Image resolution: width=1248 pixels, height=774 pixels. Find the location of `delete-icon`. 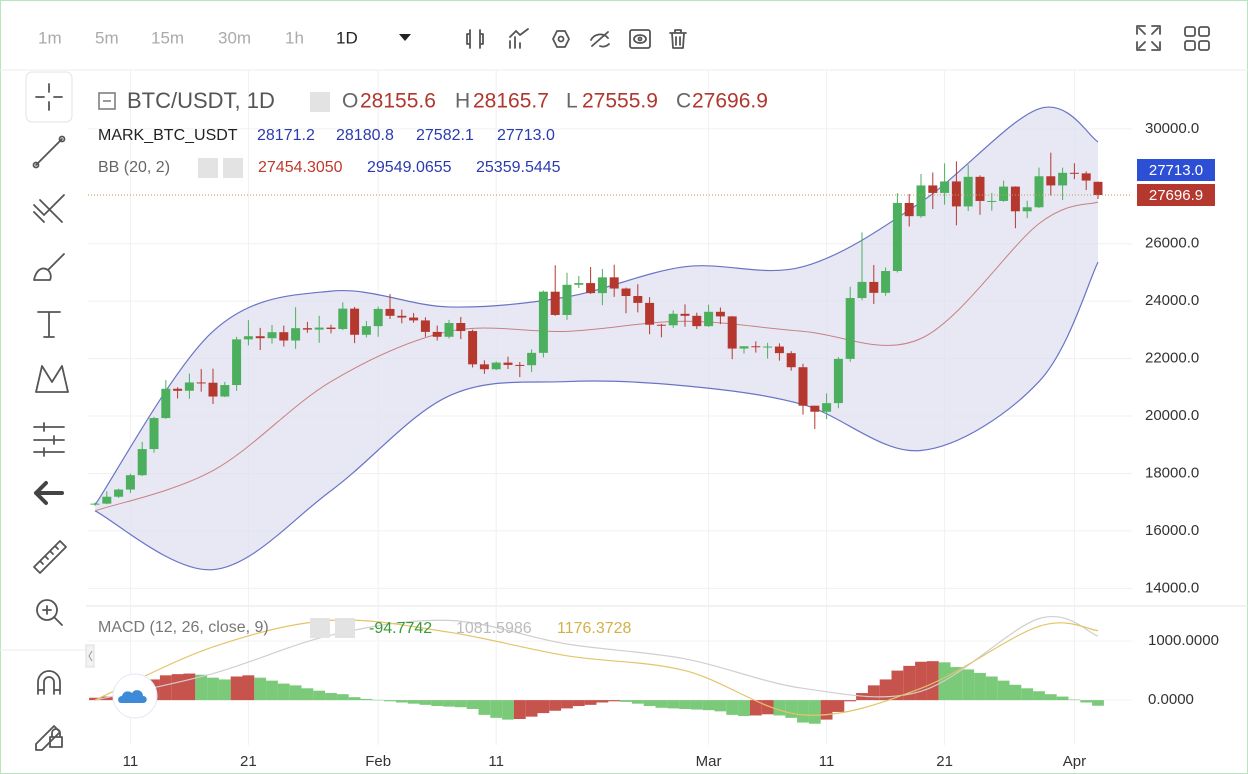

delete-icon is located at coordinates (678, 39).